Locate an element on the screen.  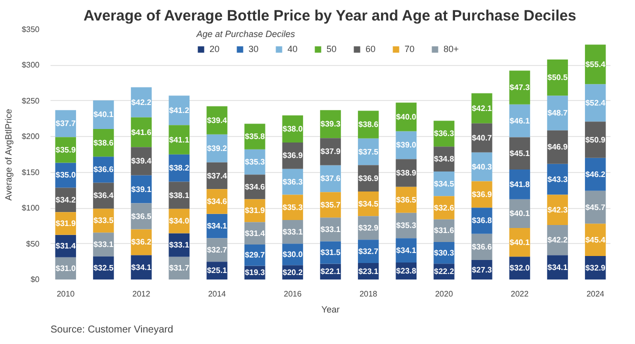
source-note: Source: Customer Vineyard is located at coordinates (112, 330).